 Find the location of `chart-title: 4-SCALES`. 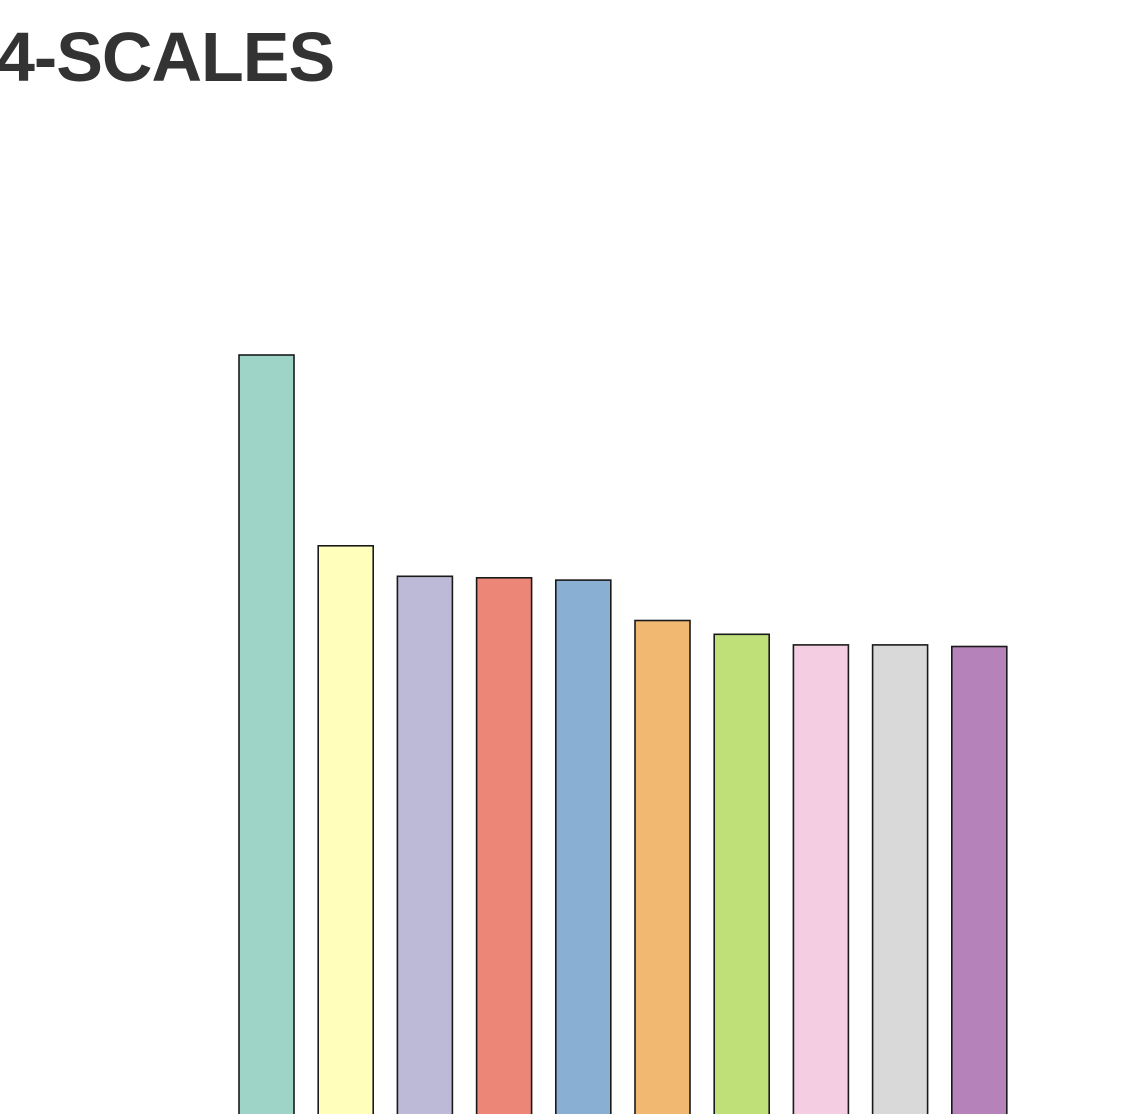

chart-title: 4-SCALES is located at coordinates (167, 57).